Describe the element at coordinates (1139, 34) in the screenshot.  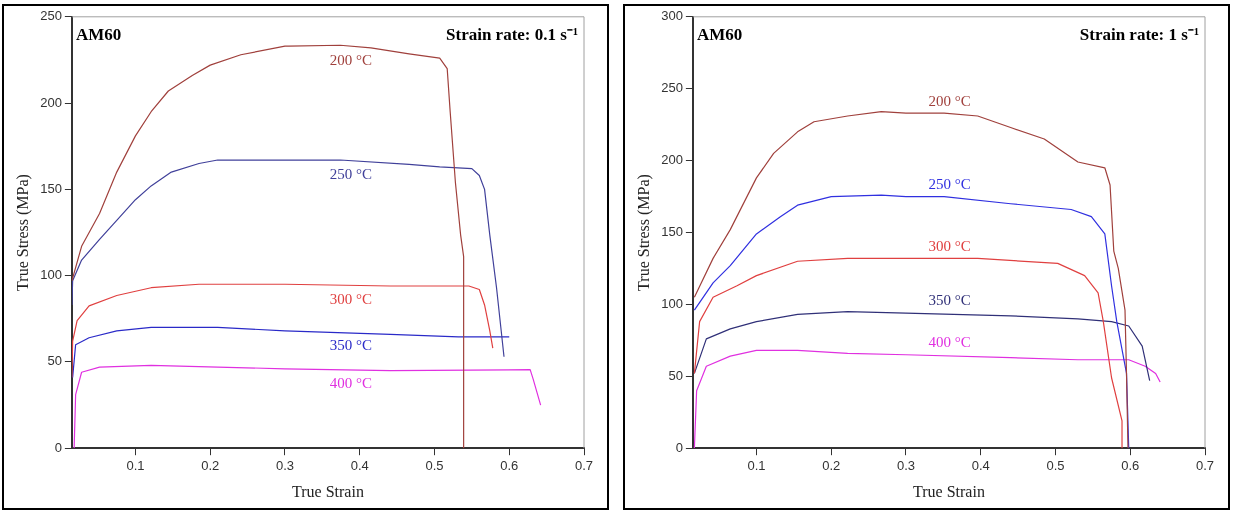
I see `annotation: Strain rate: 1 s⁻¹` at that location.